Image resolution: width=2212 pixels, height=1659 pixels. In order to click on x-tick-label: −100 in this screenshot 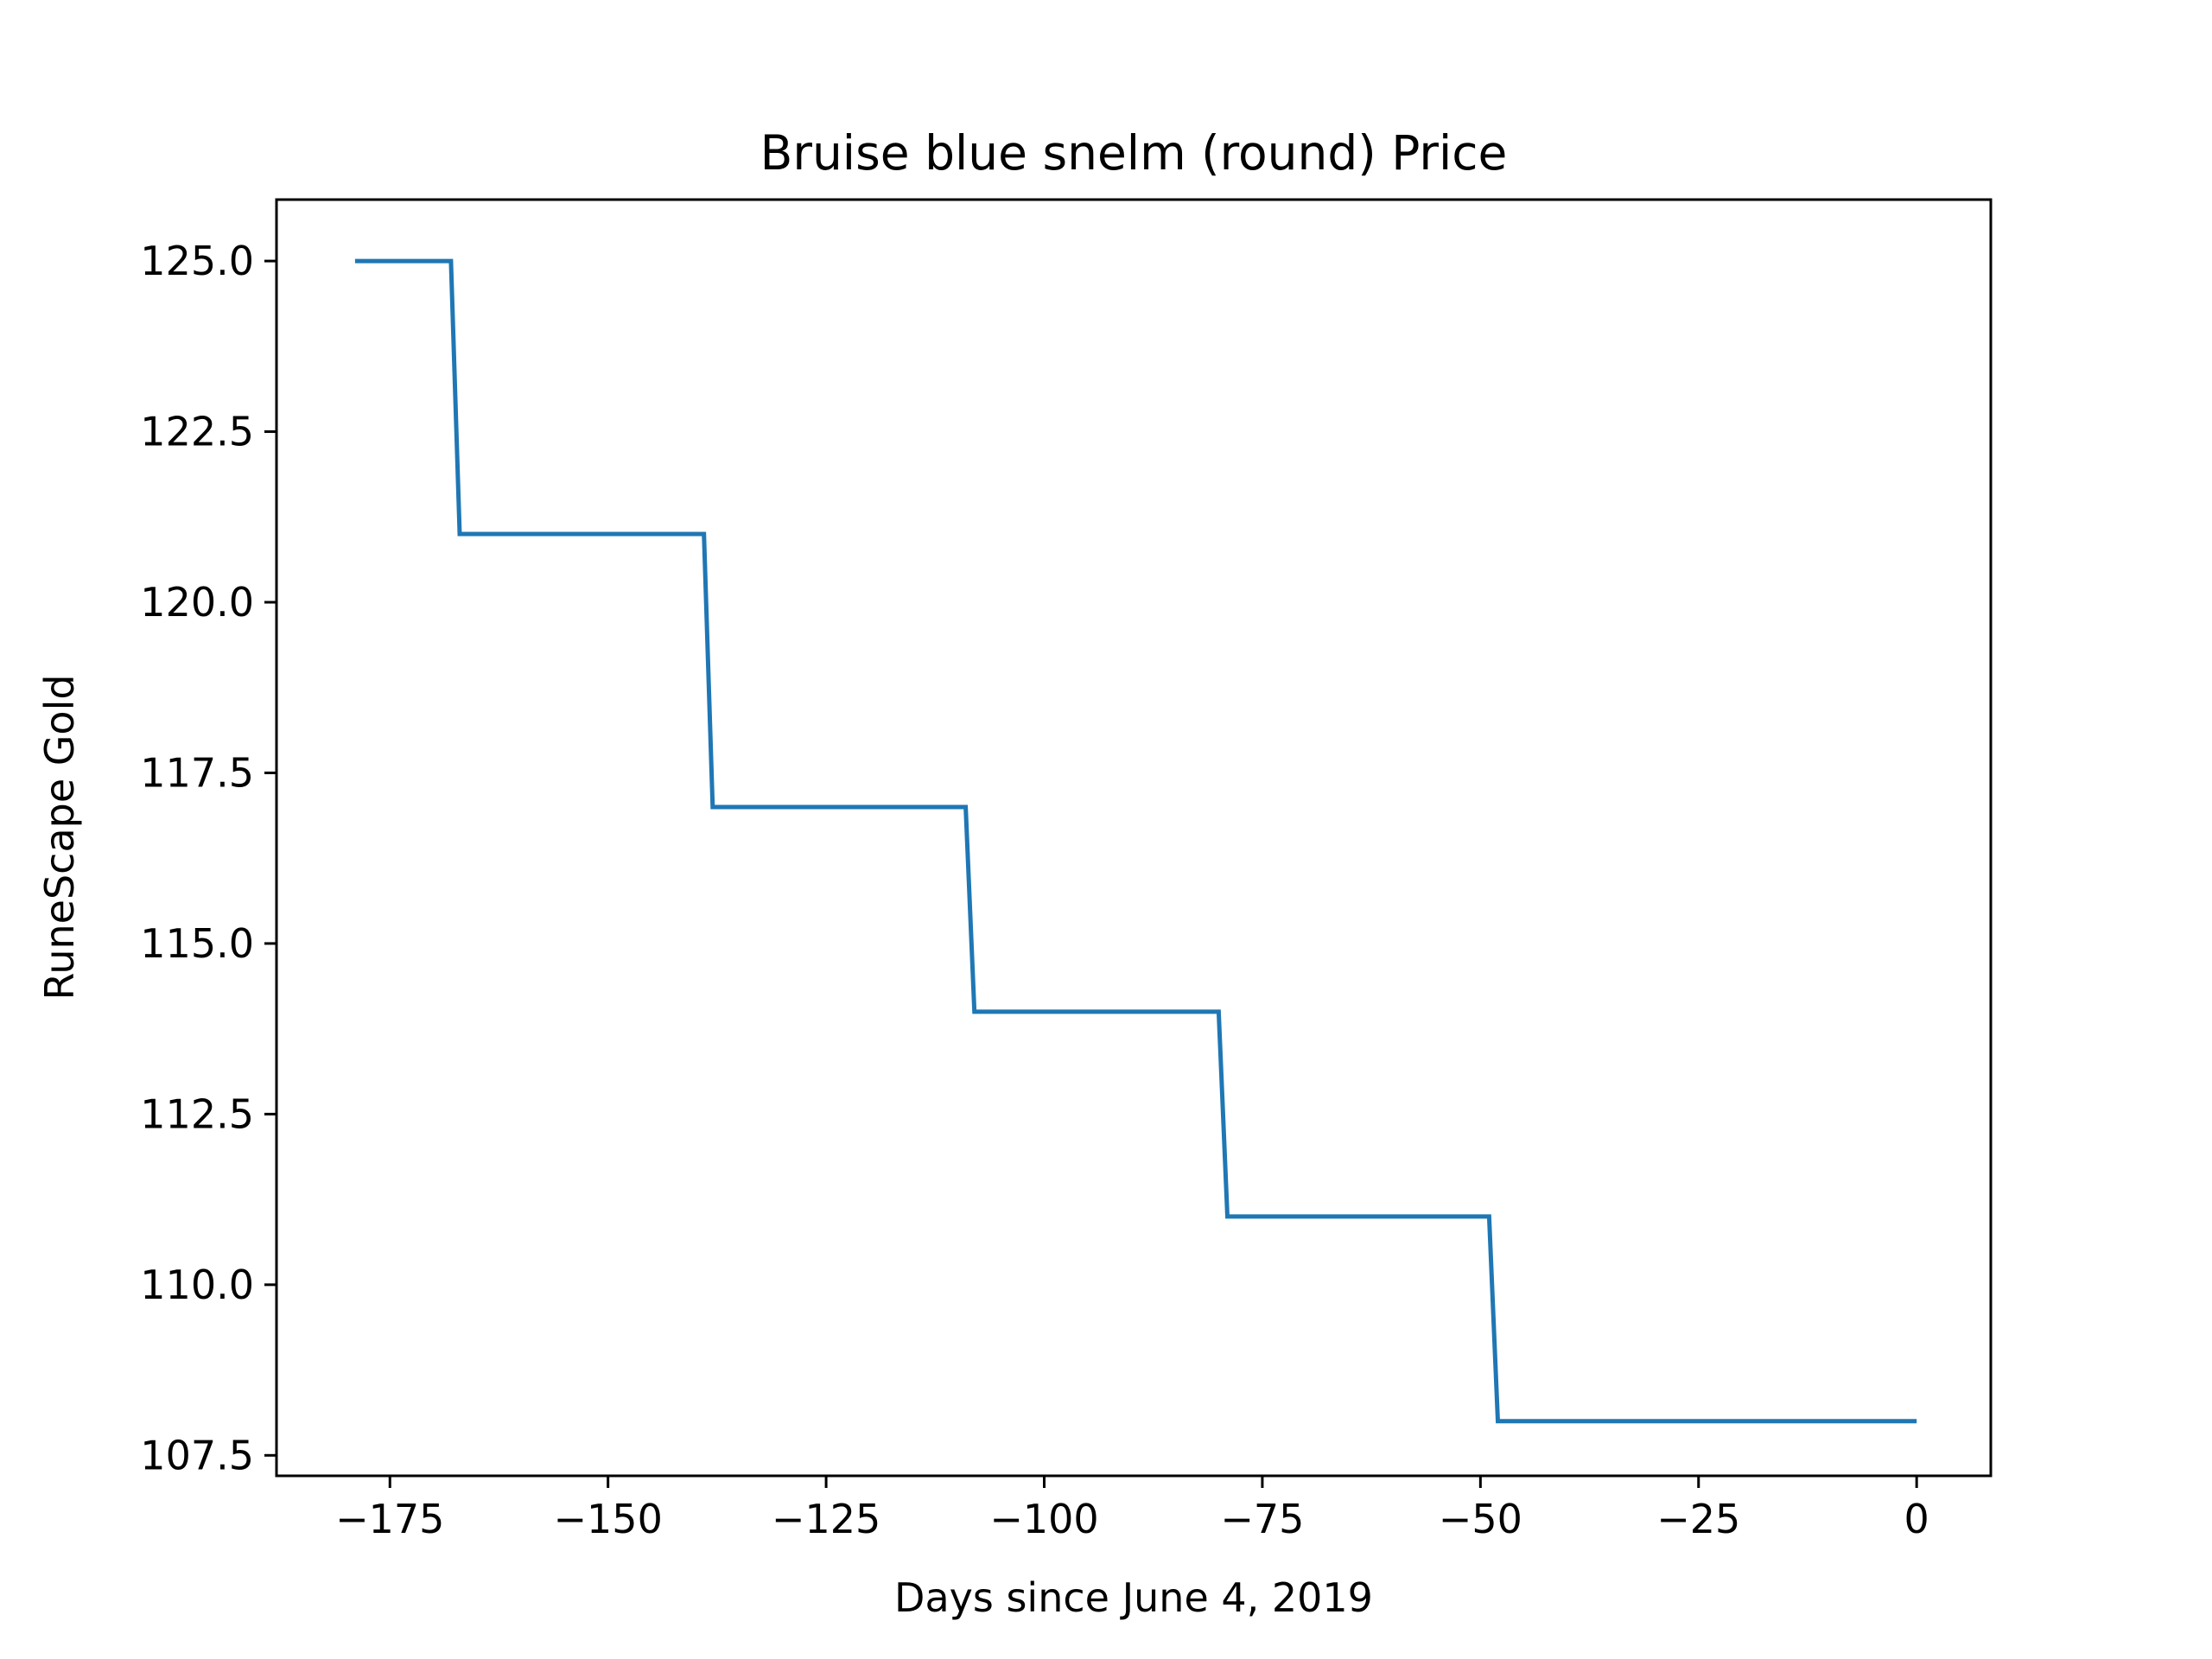, I will do `click(1043, 1519)`.